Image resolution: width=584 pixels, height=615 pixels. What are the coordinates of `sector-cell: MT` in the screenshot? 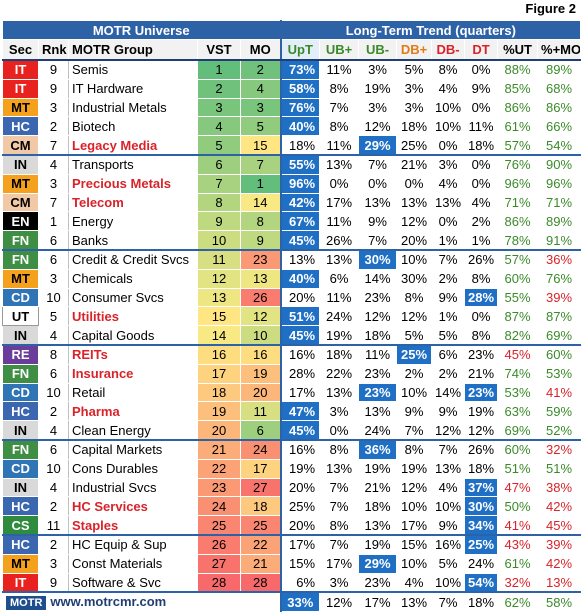 It's located at (20, 107).